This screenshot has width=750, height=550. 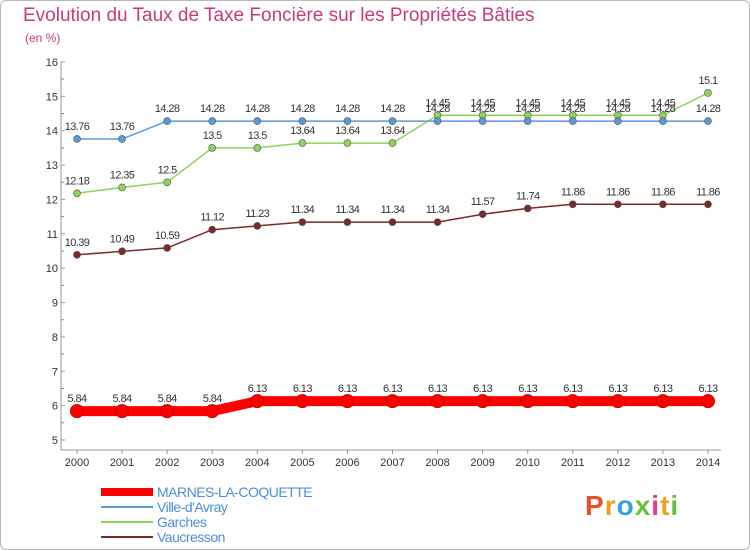 I want to click on data-label: 11.23, so click(x=257, y=214).